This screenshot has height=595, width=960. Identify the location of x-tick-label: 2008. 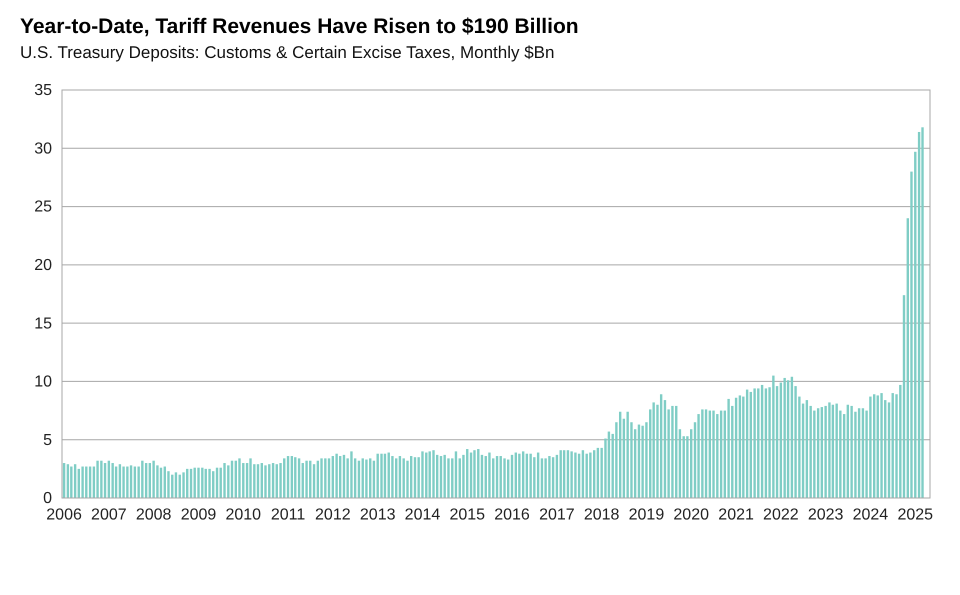
(154, 515).